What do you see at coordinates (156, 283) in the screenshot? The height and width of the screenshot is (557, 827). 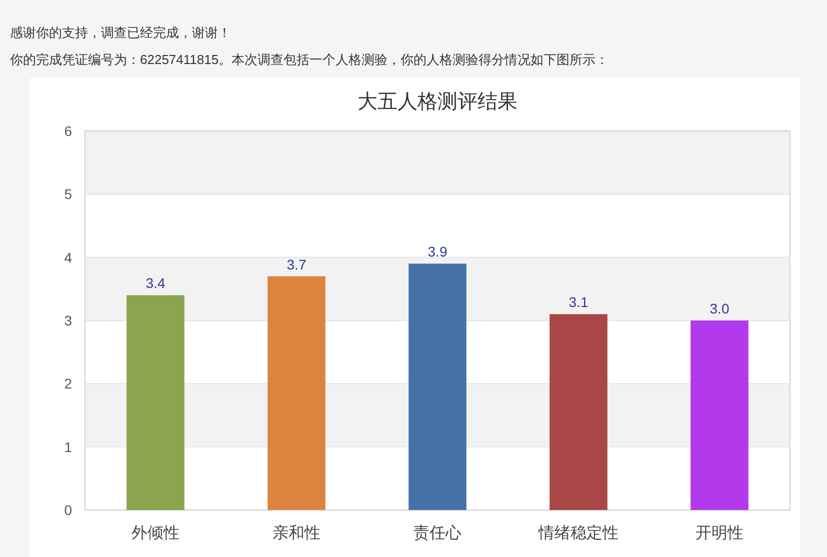 I see `data-label: 3.4` at bounding box center [156, 283].